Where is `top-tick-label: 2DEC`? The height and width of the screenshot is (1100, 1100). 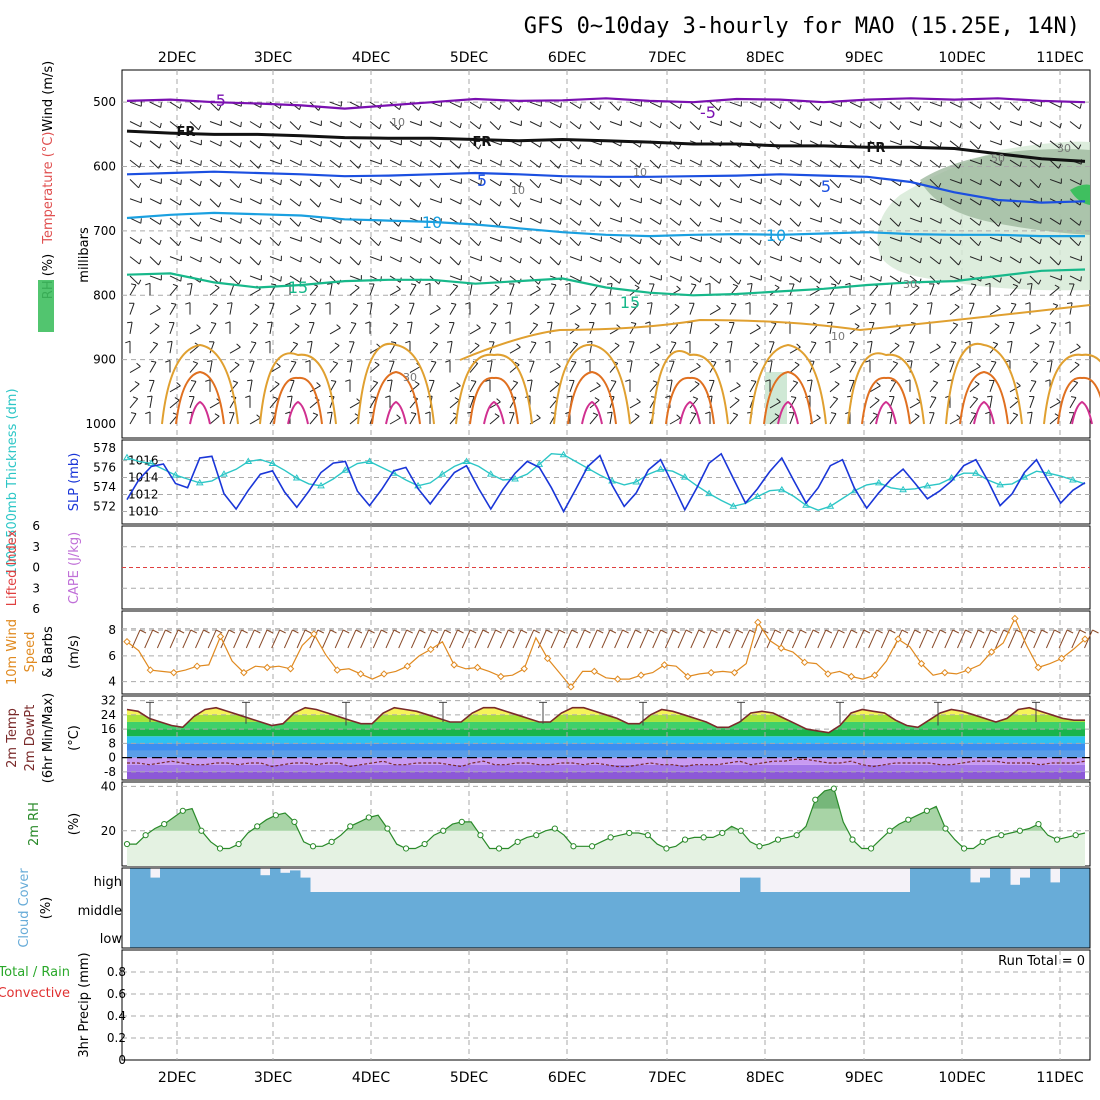 top-tick-label: 2DEC is located at coordinates (177, 58).